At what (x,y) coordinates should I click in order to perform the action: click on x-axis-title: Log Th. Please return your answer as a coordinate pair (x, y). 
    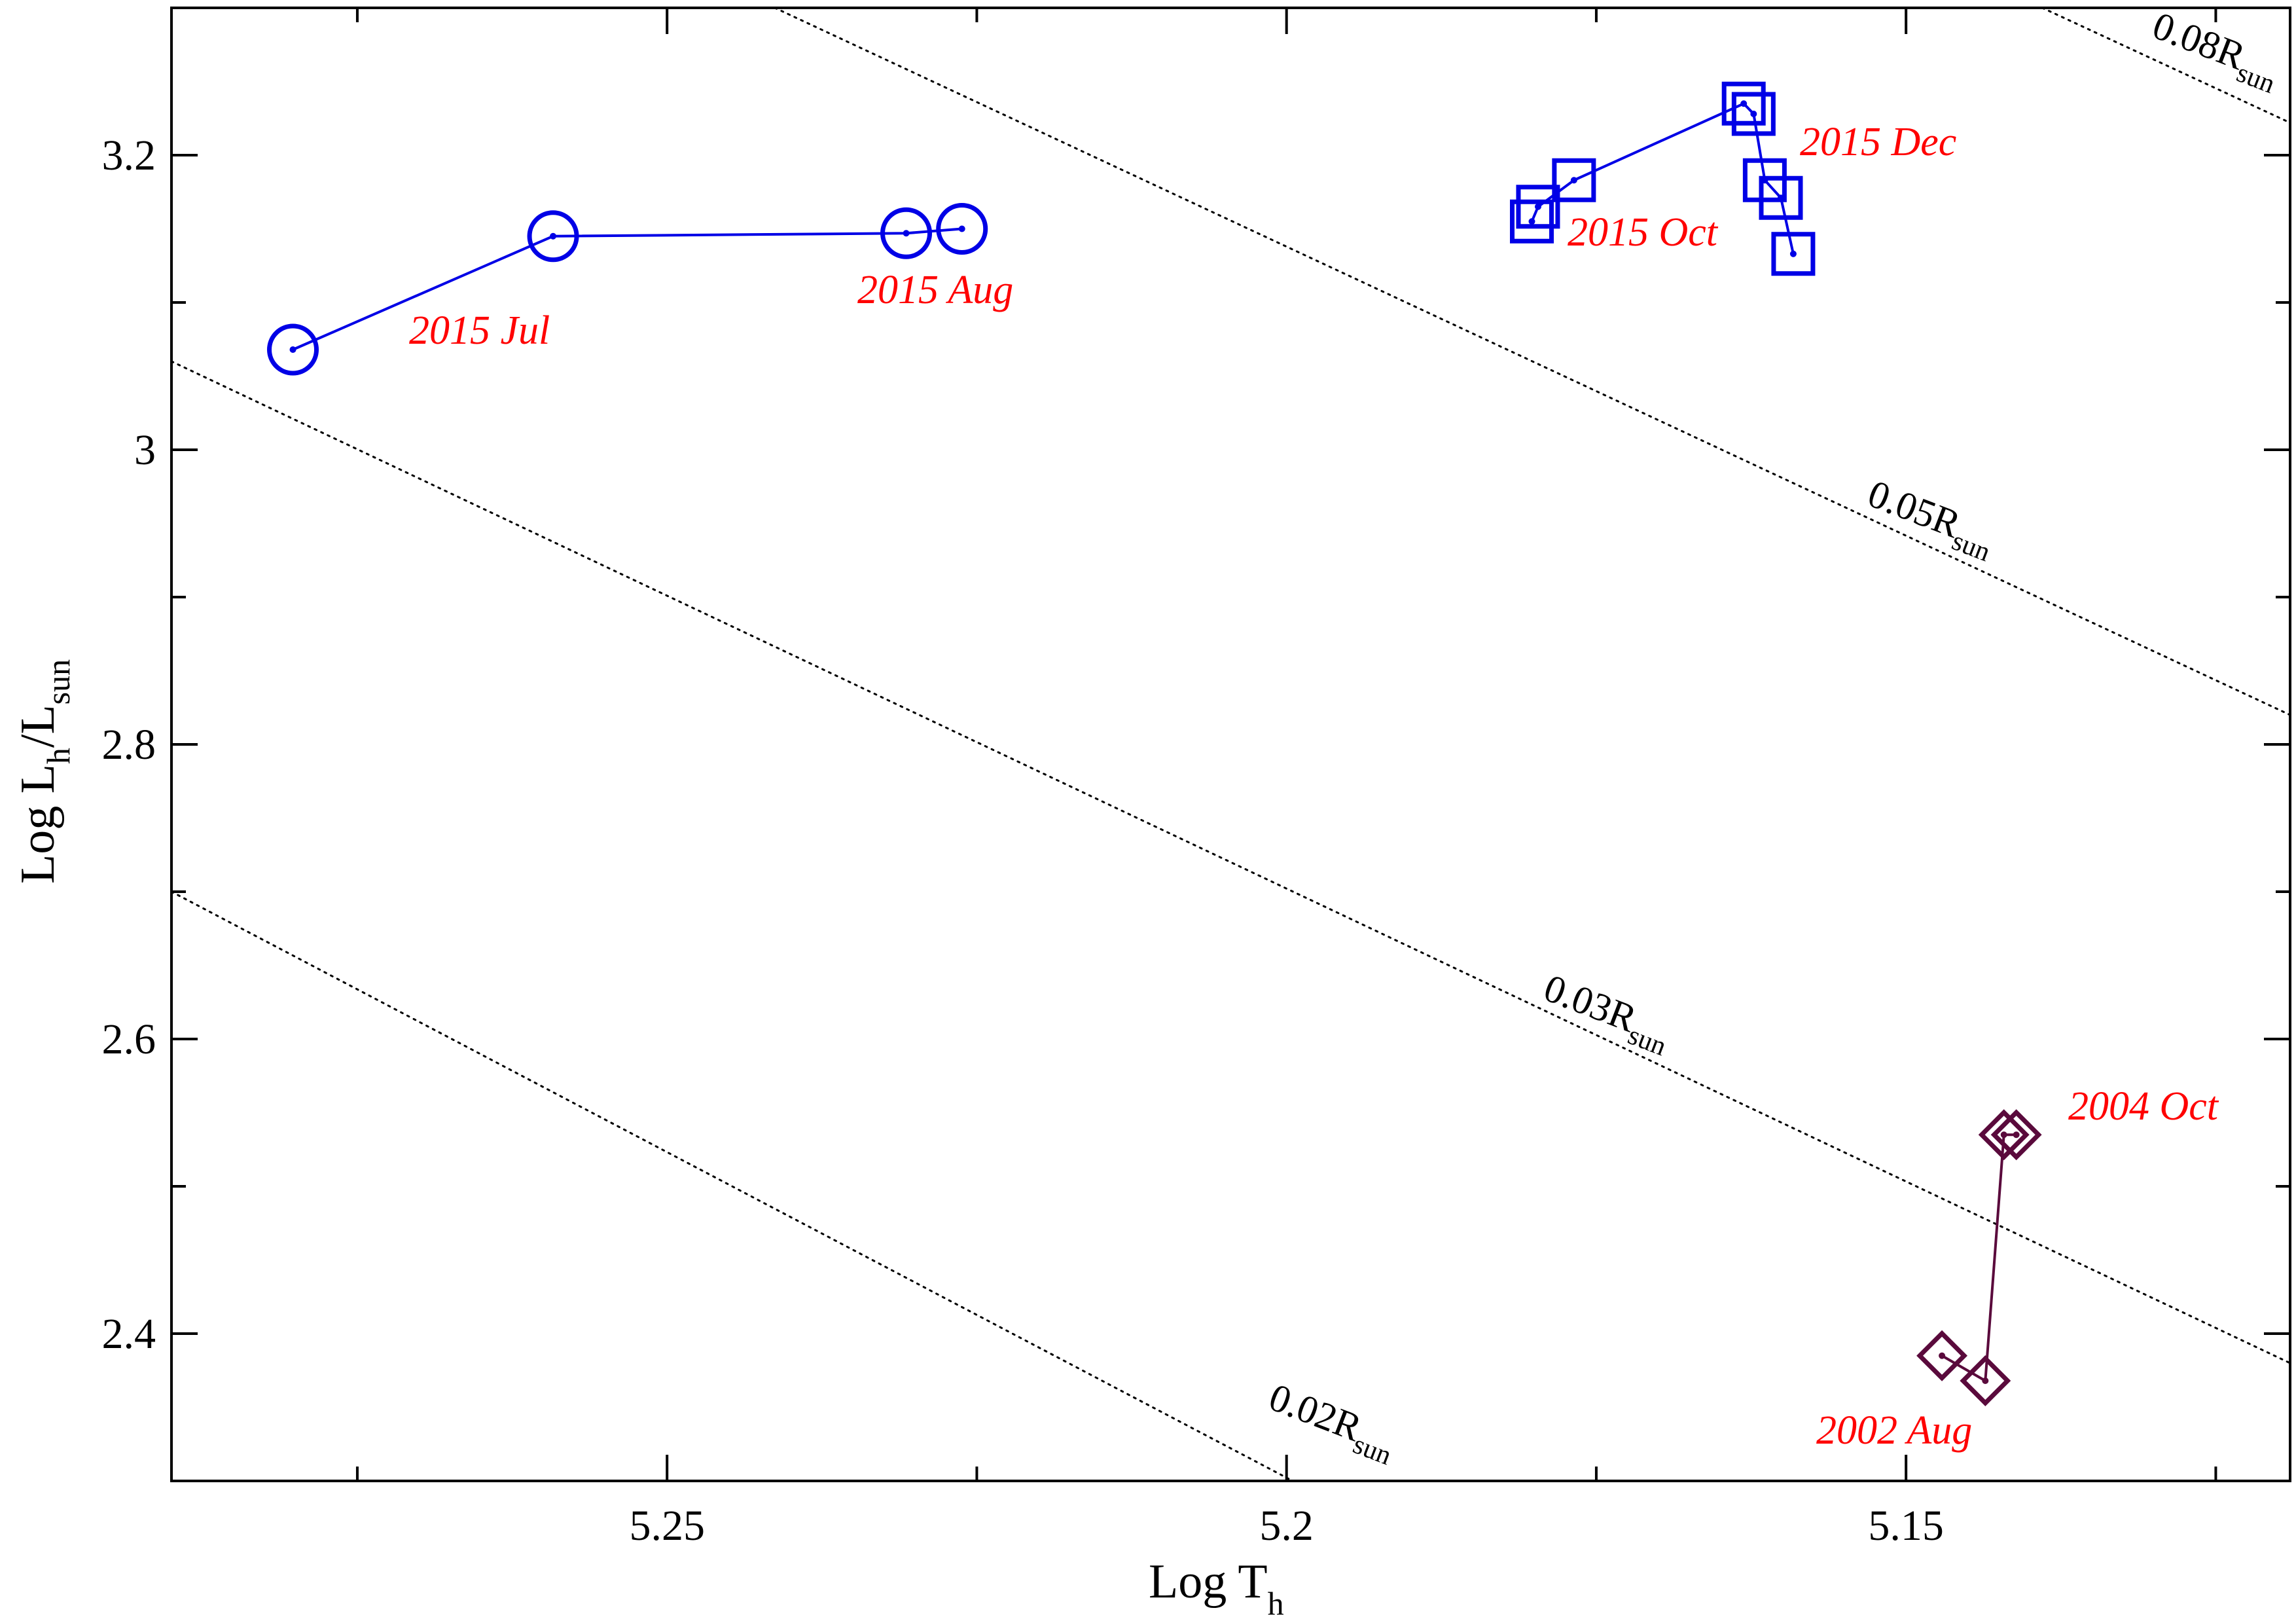
    Looking at the image, I should click on (1216, 1588).